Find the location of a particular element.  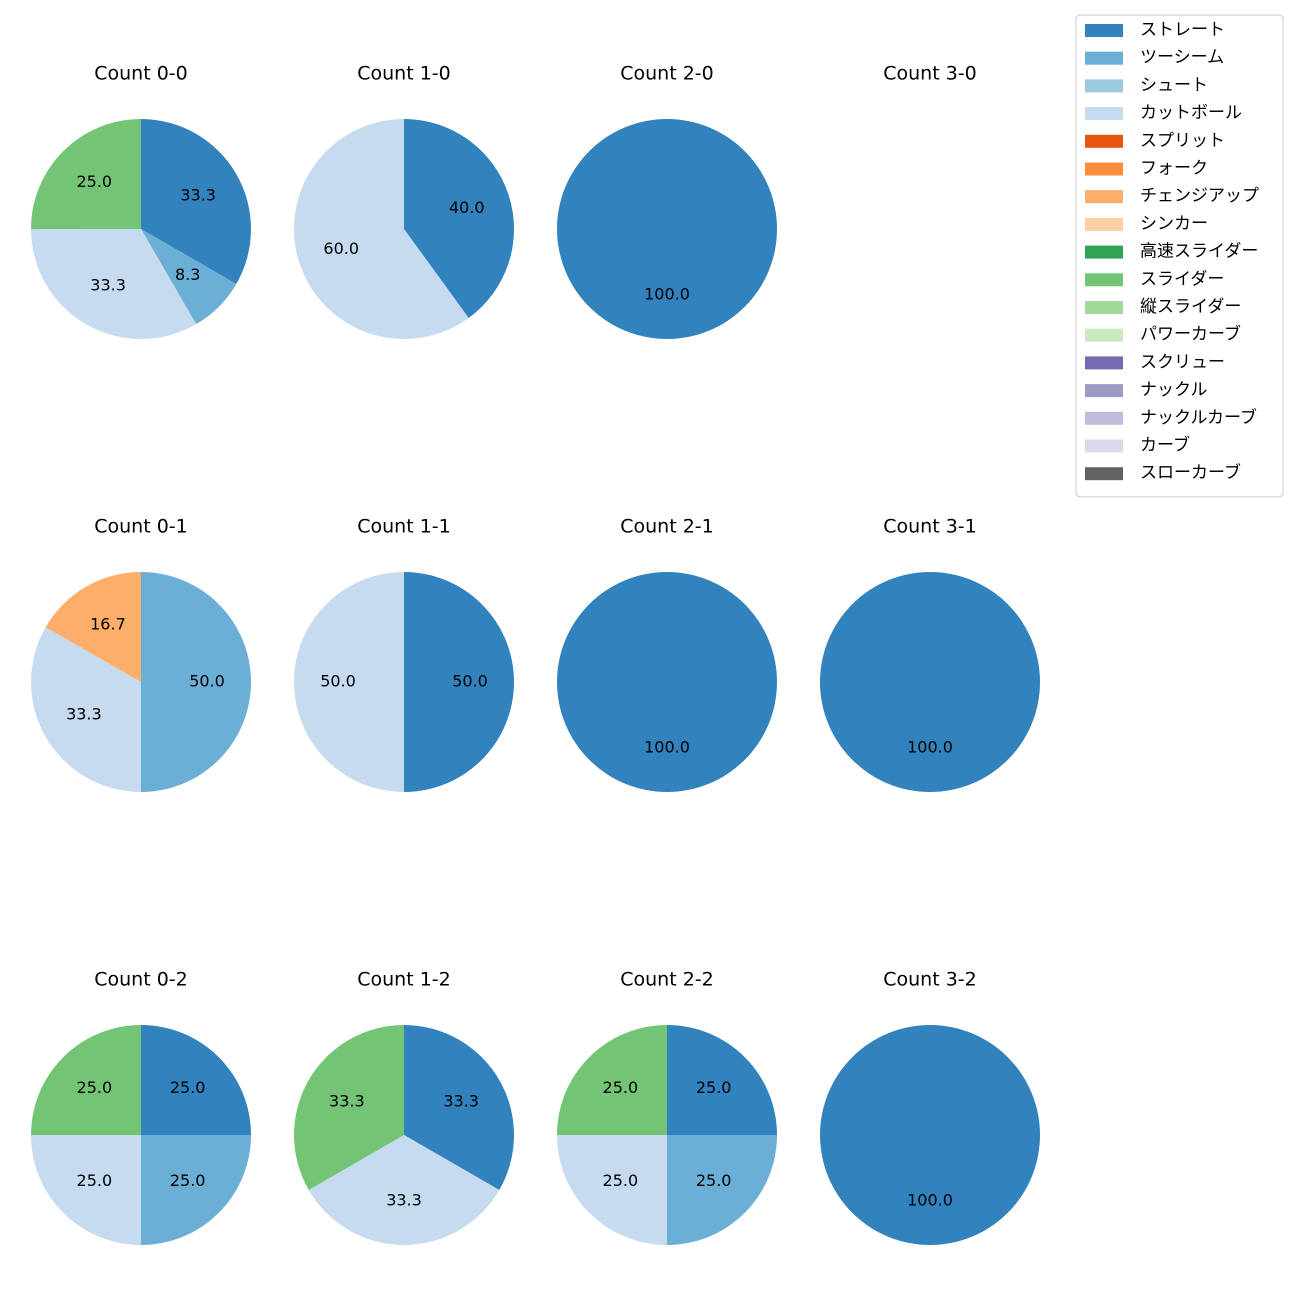

legend-item: スライダー is located at coordinates (1154, 279).